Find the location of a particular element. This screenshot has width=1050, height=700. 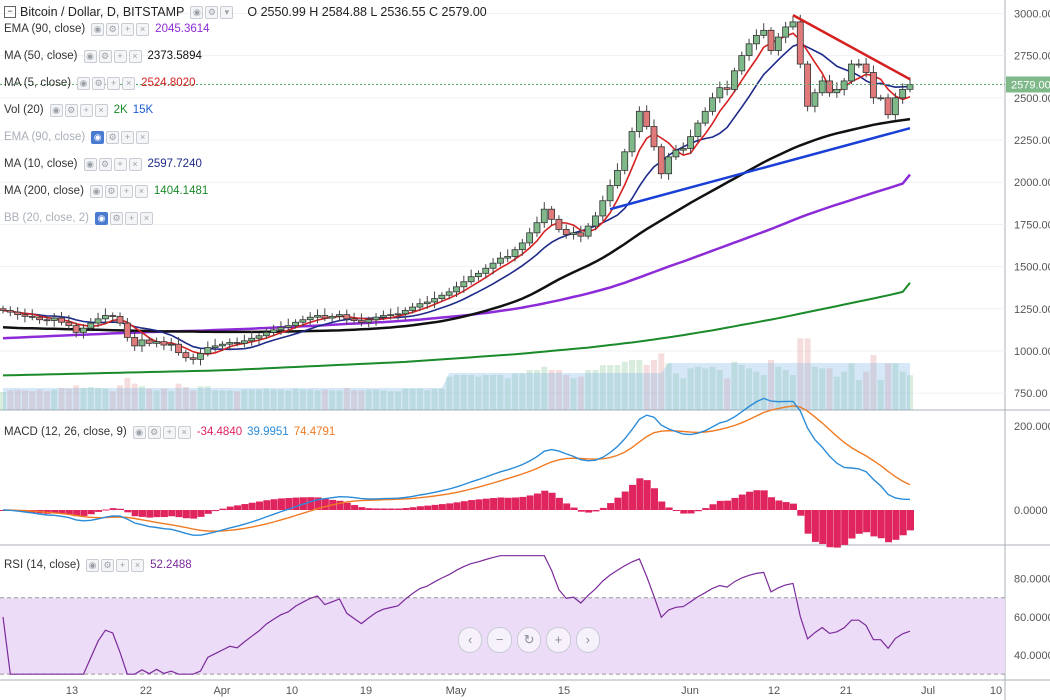

scroll-left-button: ‹ is located at coordinates (470, 640).